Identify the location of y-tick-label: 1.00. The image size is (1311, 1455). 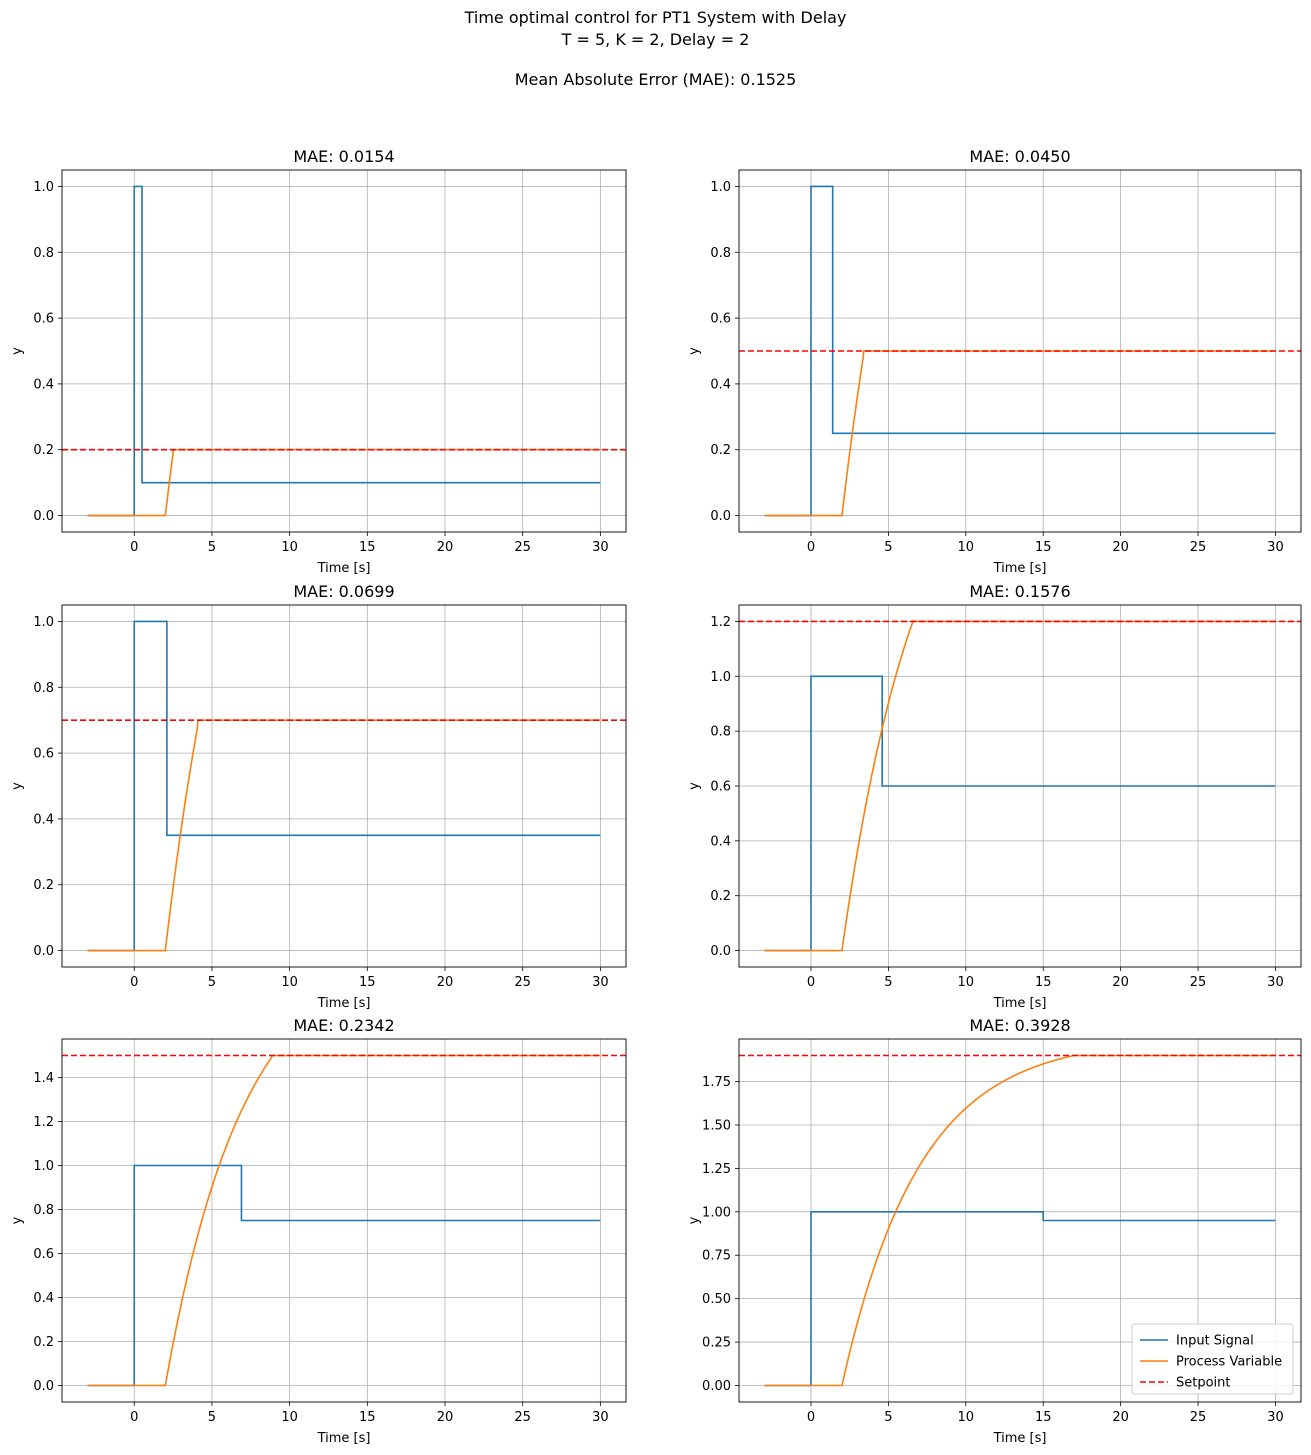
(716, 1212).